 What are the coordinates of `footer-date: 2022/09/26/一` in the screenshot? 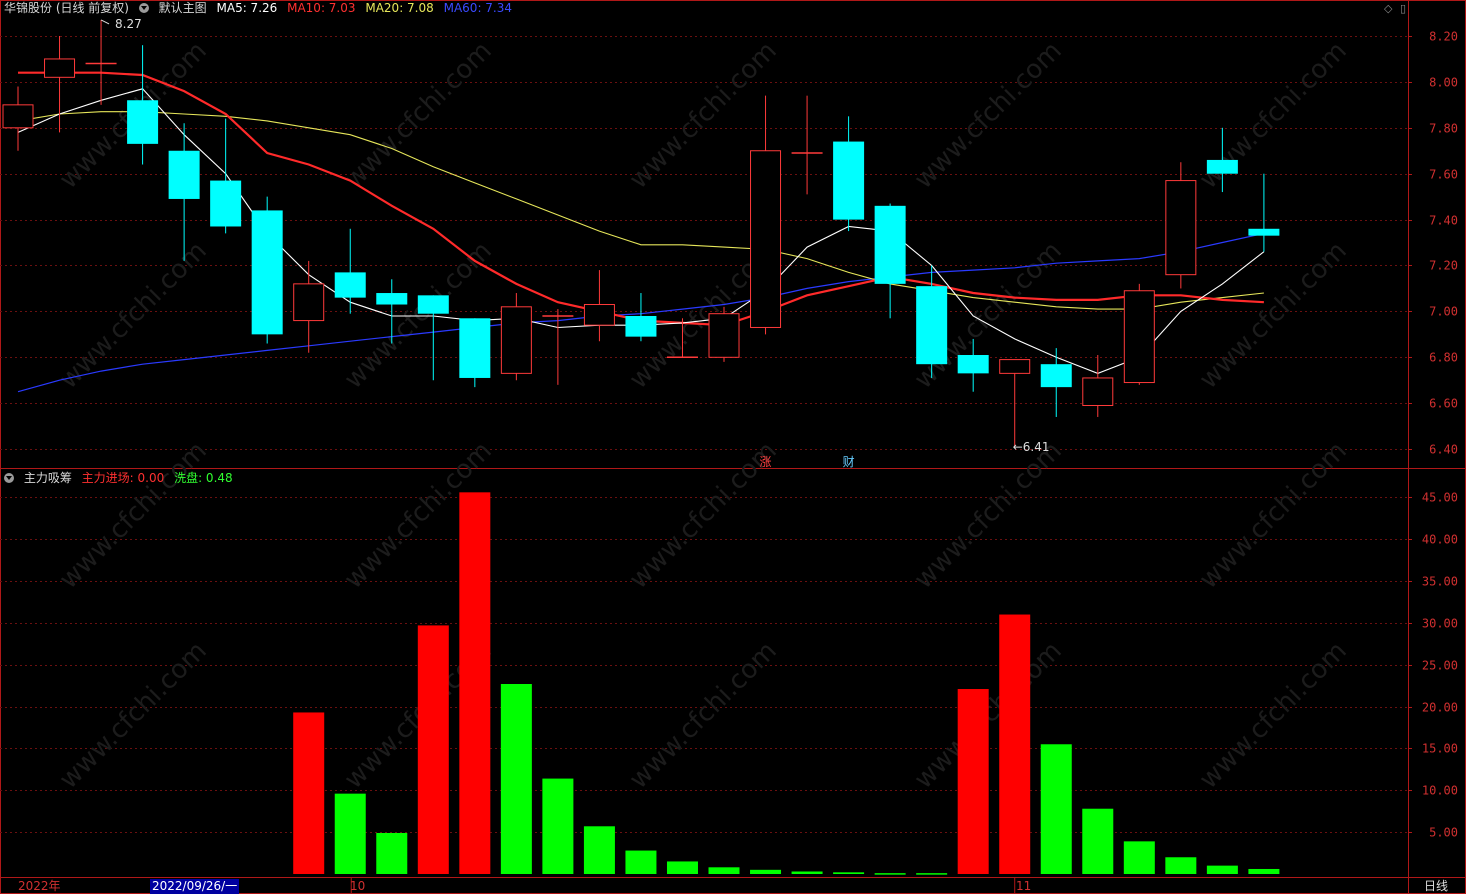 It's located at (195, 886).